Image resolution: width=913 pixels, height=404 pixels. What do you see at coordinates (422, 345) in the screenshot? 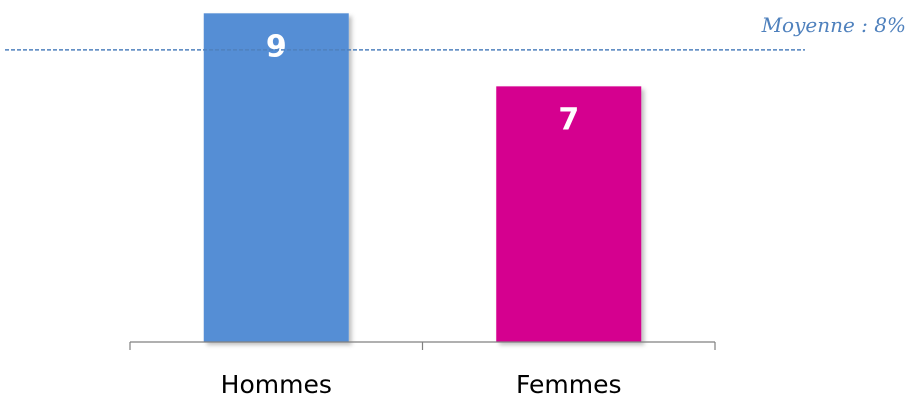
I see `x-axis` at bounding box center [422, 345].